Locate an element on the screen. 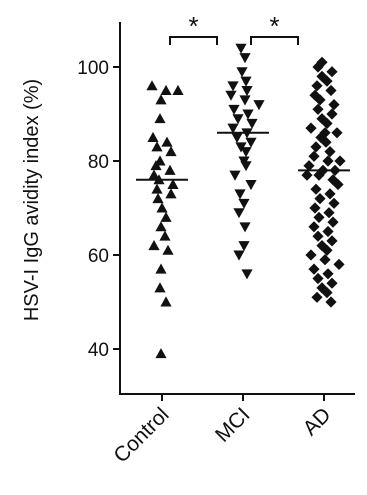 The height and width of the screenshot is (495, 367). y-axis-title: HSV-I IgG avidity index (%) is located at coordinates (32, 200).